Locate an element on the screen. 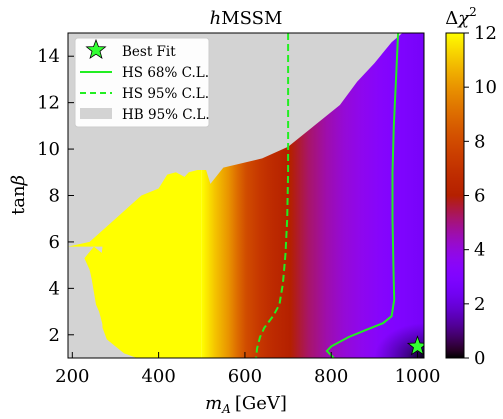 This screenshot has height=419, width=503. y-tick-label: 2 is located at coordinates (54, 335).